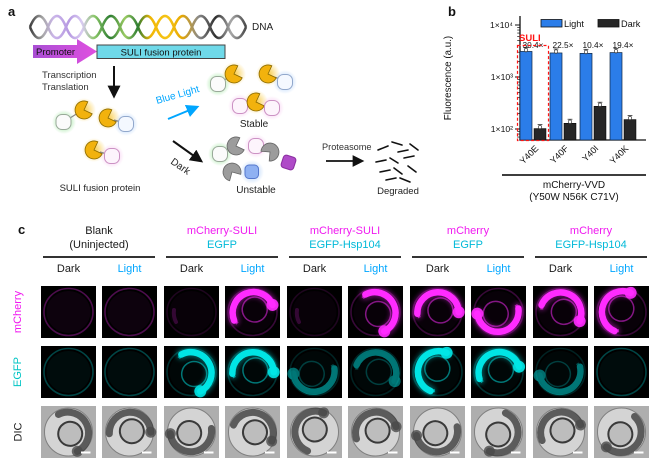 The image size is (651, 474). What do you see at coordinates (600, 123) in the screenshot?
I see `bar-dark-Y40I` at bounding box center [600, 123].